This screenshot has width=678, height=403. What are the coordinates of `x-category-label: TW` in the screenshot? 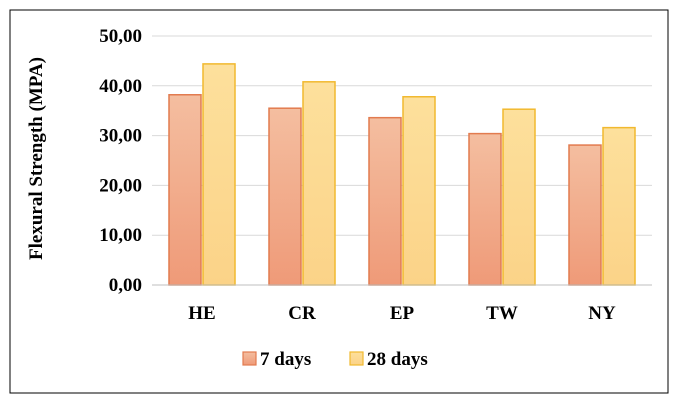 It's located at (502, 313).